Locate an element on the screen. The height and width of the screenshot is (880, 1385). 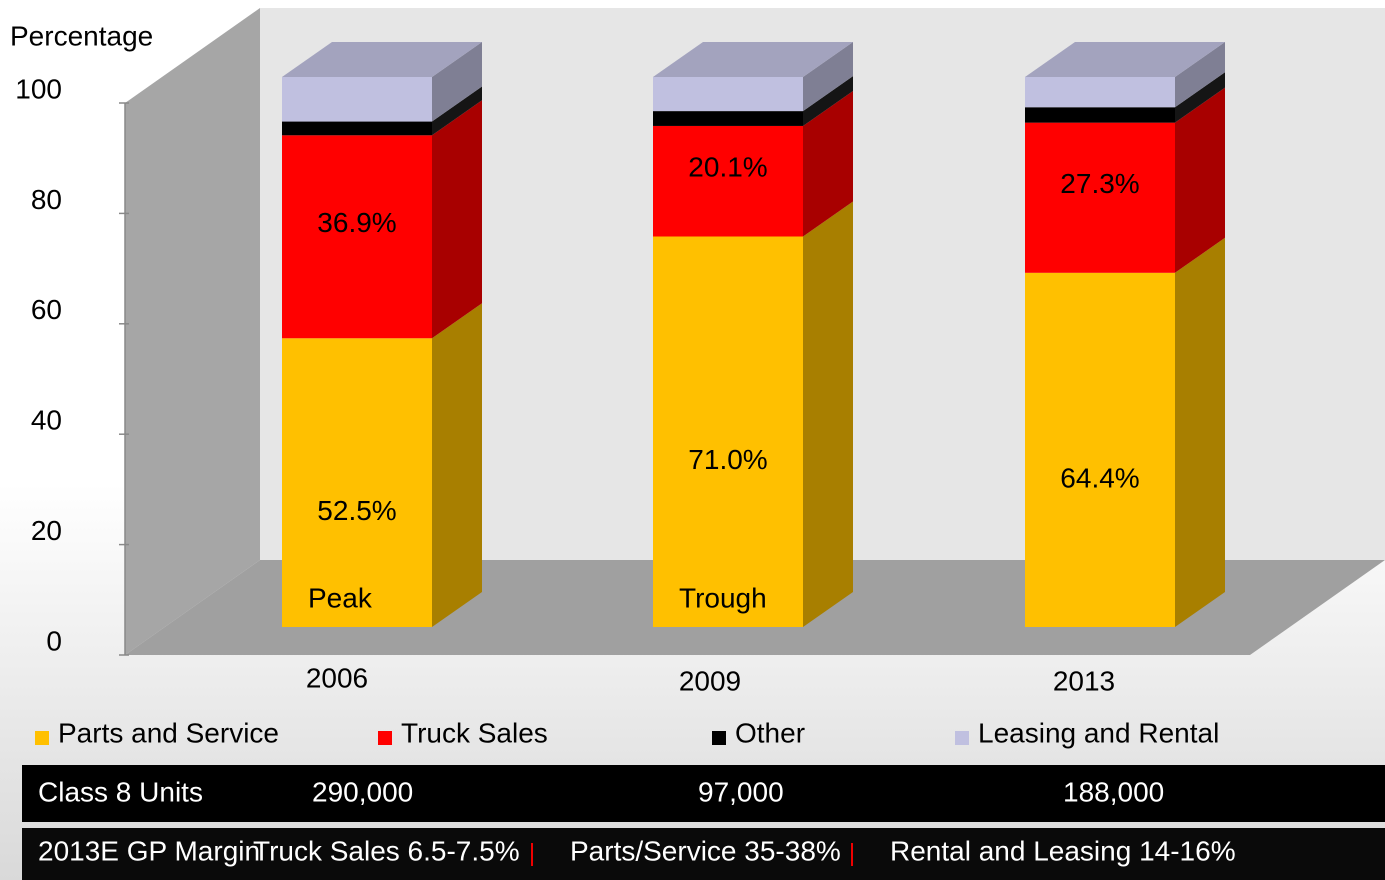
y-tick-label: 0 is located at coordinates (54, 640).